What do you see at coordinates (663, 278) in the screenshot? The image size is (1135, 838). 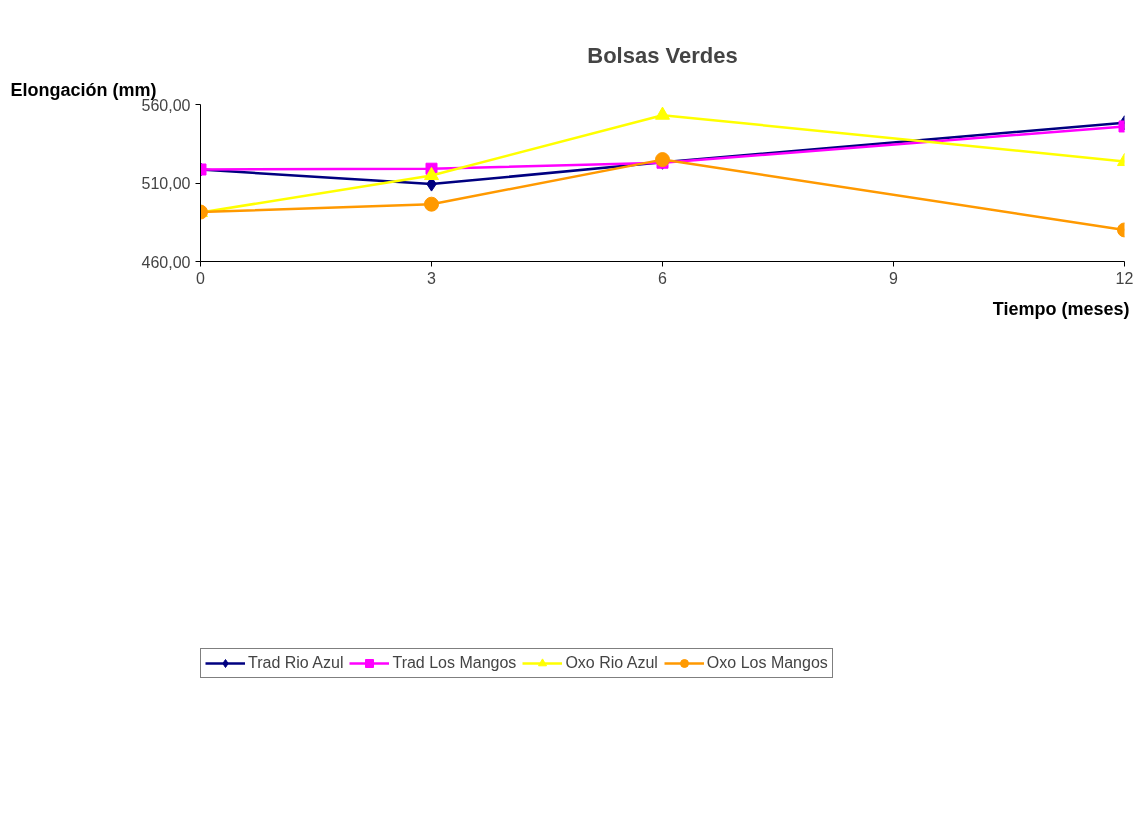 I see `x-tick-label: 6` at bounding box center [663, 278].